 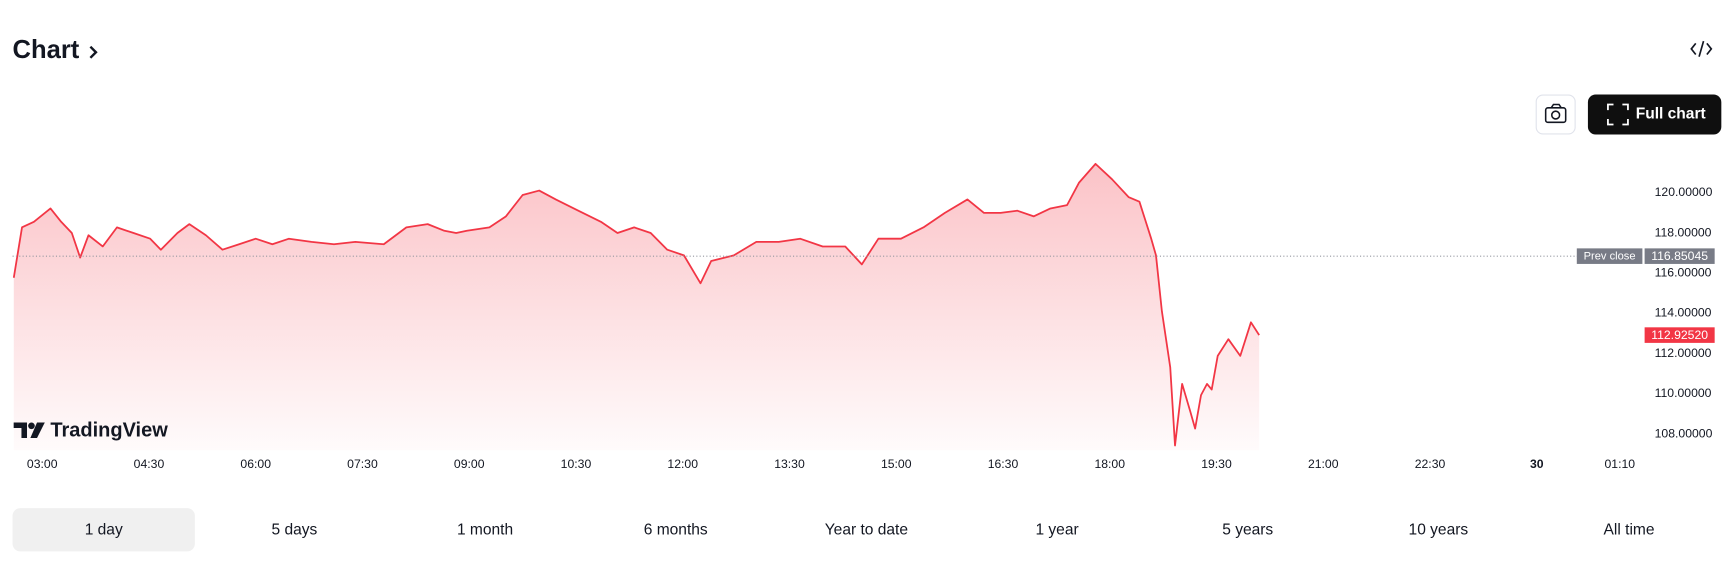 What do you see at coordinates (1109, 464) in the screenshot?
I see `x-tick-label: 18:00` at bounding box center [1109, 464].